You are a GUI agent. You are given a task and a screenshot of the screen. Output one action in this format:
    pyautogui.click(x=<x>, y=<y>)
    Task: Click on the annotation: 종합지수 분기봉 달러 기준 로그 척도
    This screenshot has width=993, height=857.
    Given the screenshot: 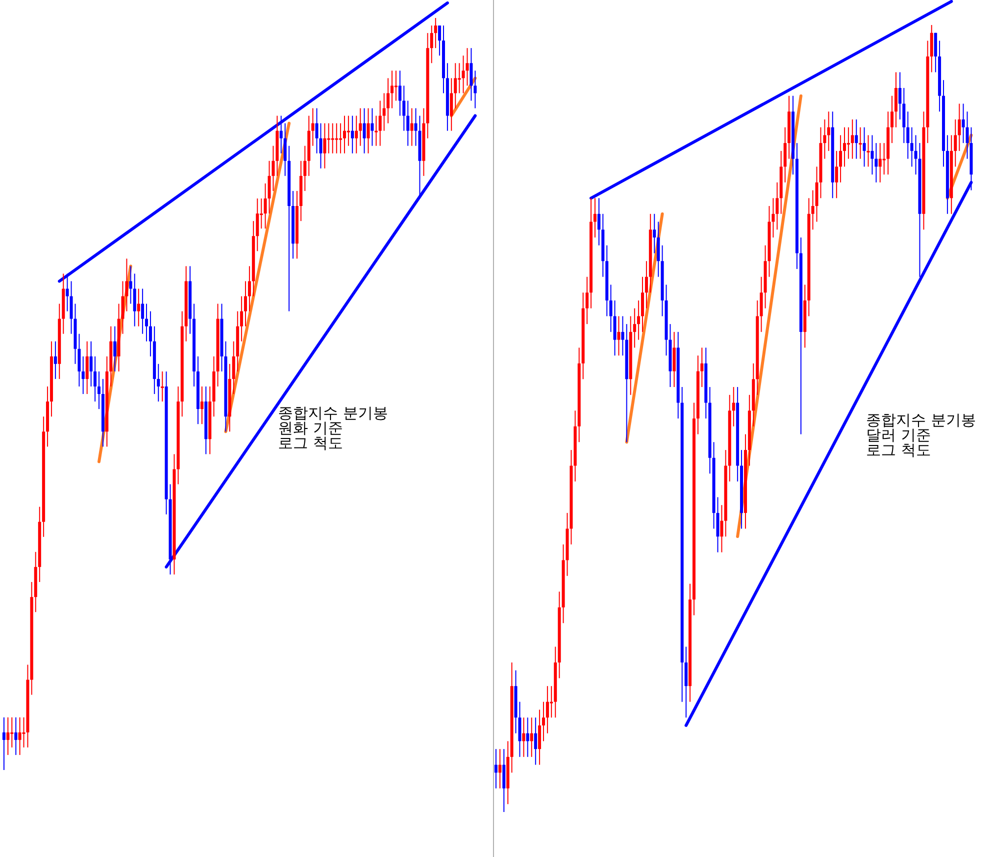 What is the action you would take?
    pyautogui.click(x=921, y=435)
    